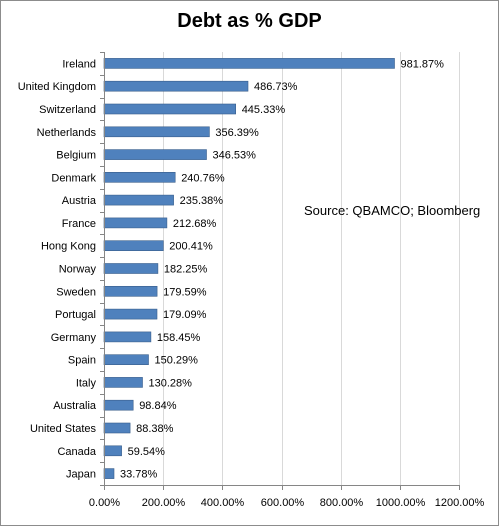 The height and width of the screenshot is (526, 499). Describe the element at coordinates (237, 133) in the screenshot. I see `data-label: 356.39%` at that location.